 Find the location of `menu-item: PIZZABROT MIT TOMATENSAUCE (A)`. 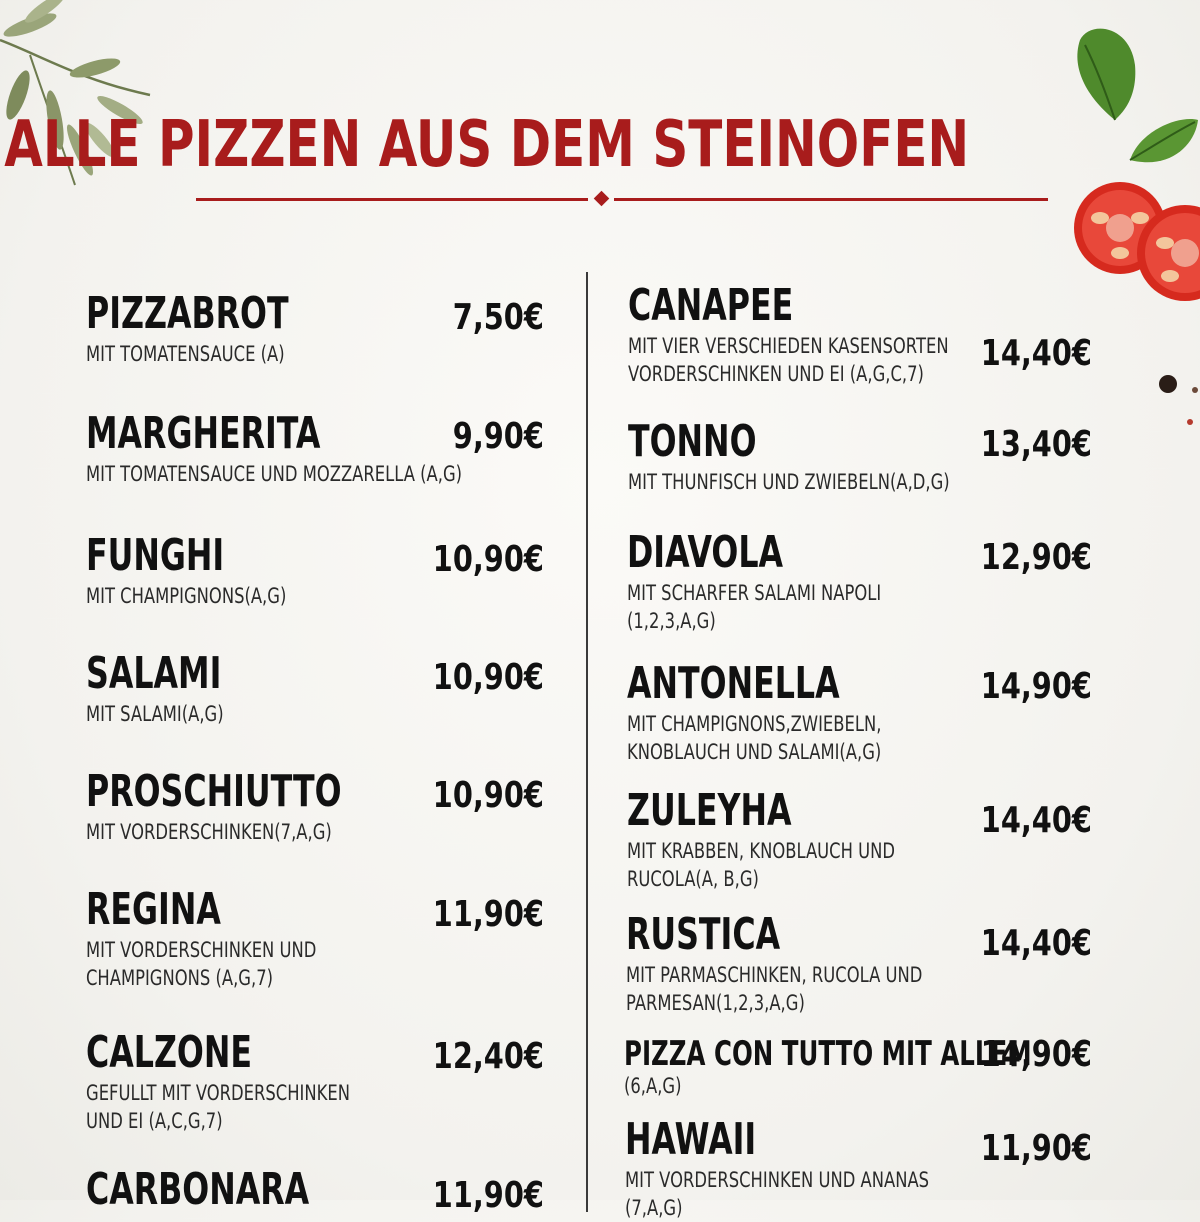

menu-item: PIZZABROT MIT TOMATENSAUCE (A) is located at coordinates (226, 330).